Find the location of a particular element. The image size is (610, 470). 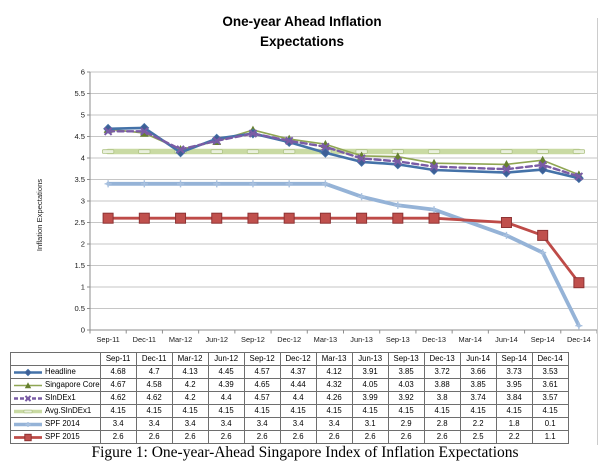

legend-column-header is located at coordinates (55, 359).